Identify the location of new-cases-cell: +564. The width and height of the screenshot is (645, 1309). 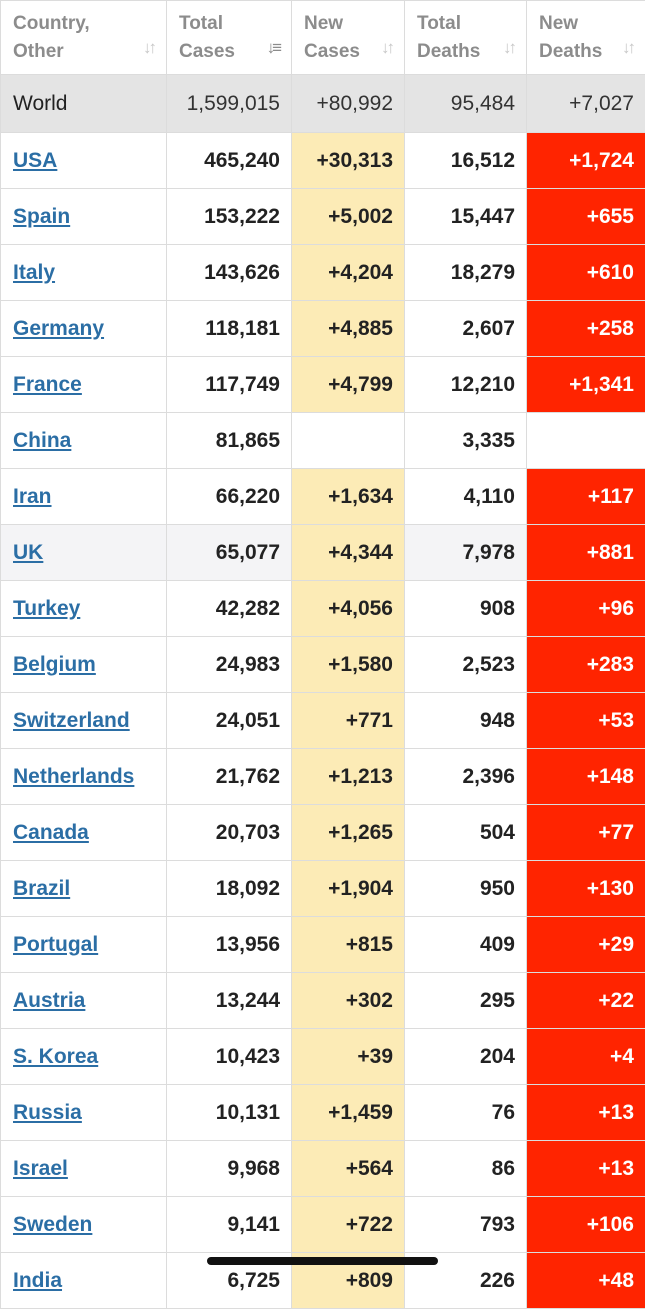
(348, 1169).